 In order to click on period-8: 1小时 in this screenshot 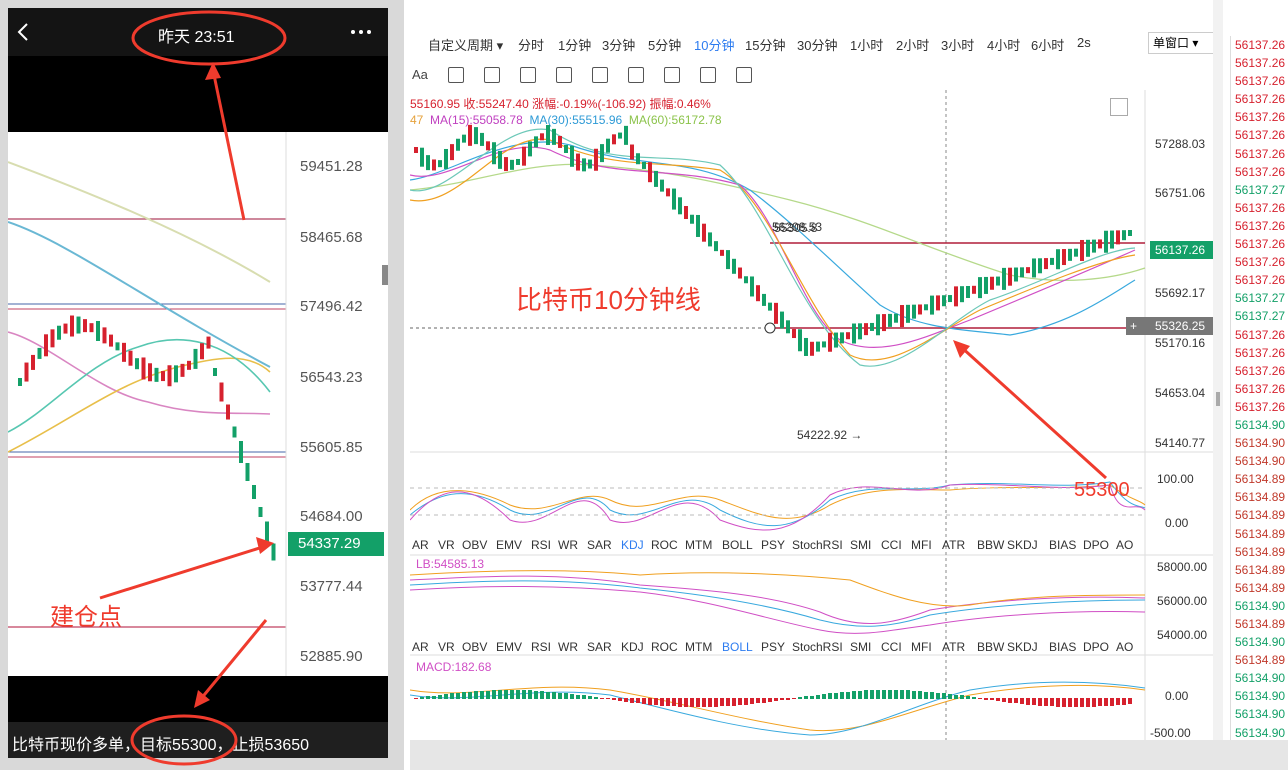, I will do `click(867, 45)`.